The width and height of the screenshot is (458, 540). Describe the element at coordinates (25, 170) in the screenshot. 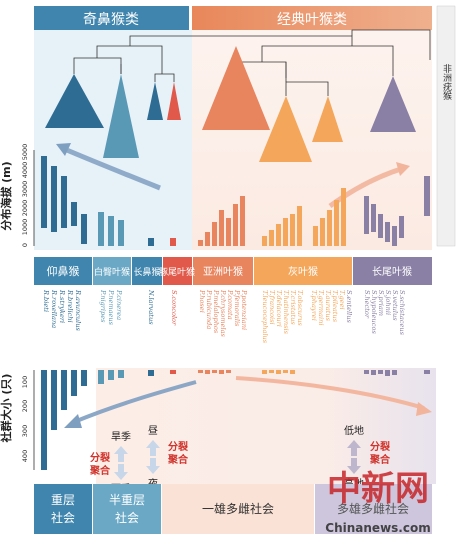

I see `elevation-tick: 4000` at that location.